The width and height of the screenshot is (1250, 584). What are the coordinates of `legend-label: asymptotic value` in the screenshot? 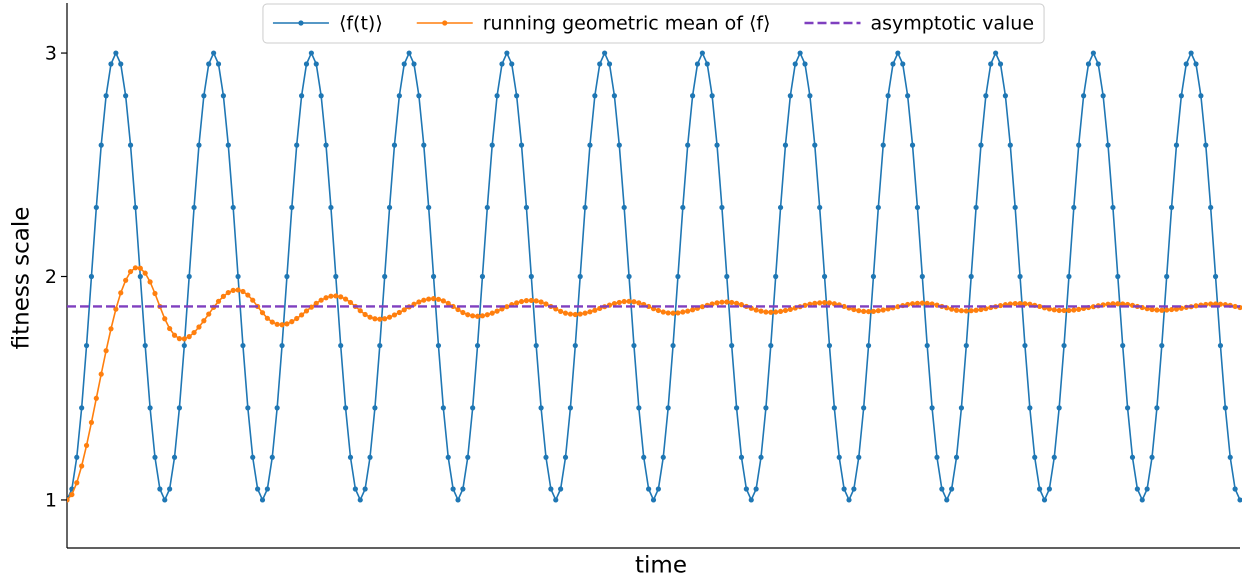 It's located at (953, 24).